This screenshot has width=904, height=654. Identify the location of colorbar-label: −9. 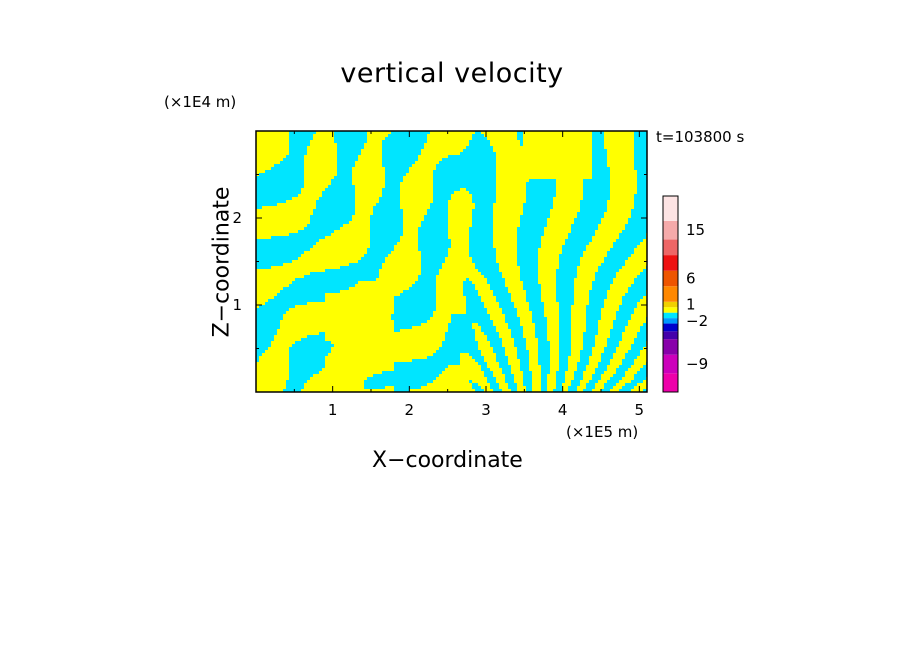
(697, 364).